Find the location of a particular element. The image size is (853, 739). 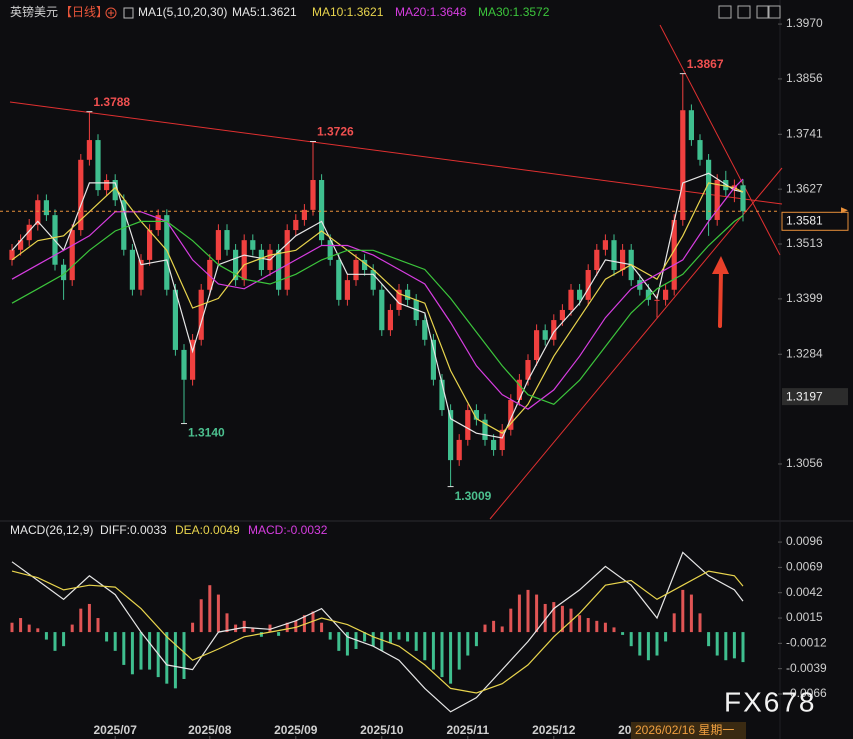

x-tick-label: 2025/09 is located at coordinates (296, 730).